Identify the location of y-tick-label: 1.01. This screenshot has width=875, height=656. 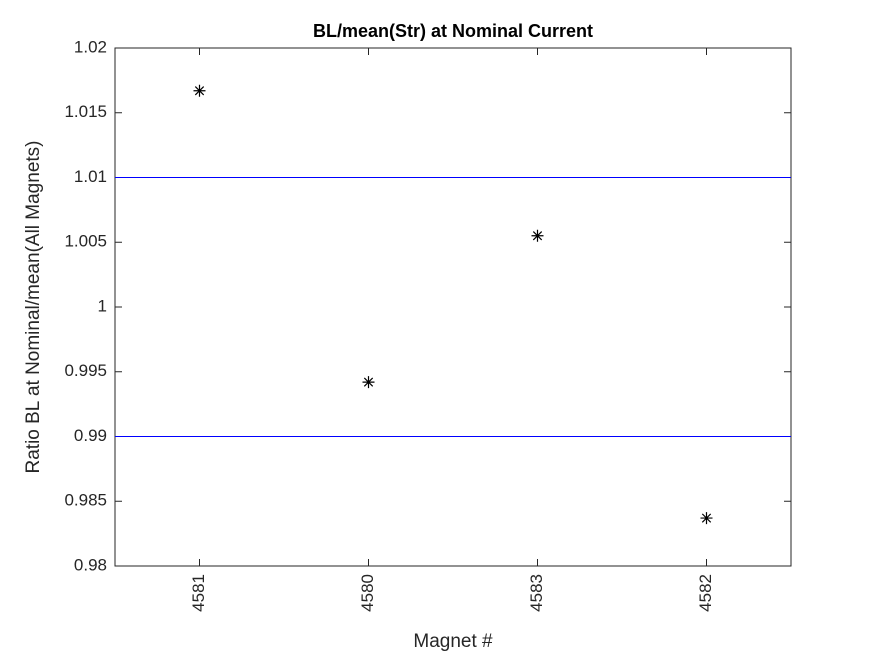
(90, 176).